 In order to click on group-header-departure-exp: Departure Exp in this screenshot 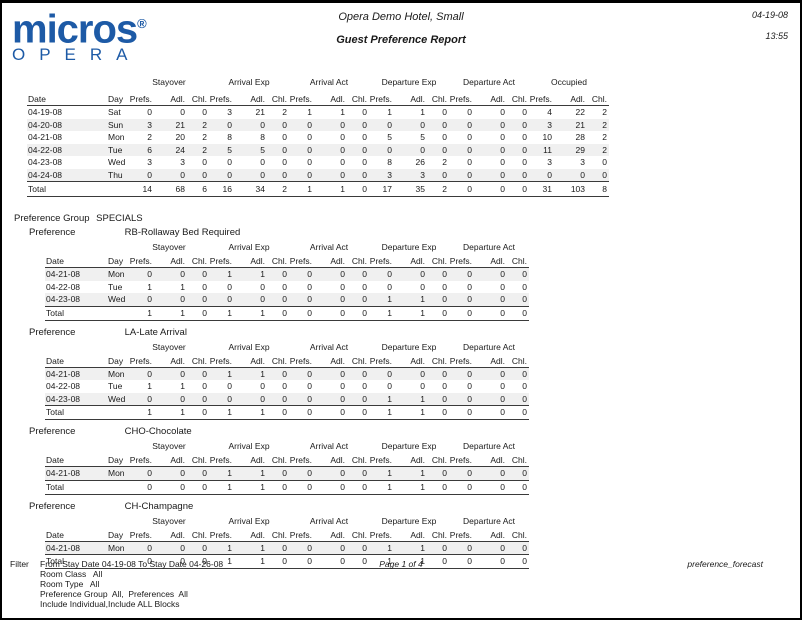, I will do `click(409, 247)`.